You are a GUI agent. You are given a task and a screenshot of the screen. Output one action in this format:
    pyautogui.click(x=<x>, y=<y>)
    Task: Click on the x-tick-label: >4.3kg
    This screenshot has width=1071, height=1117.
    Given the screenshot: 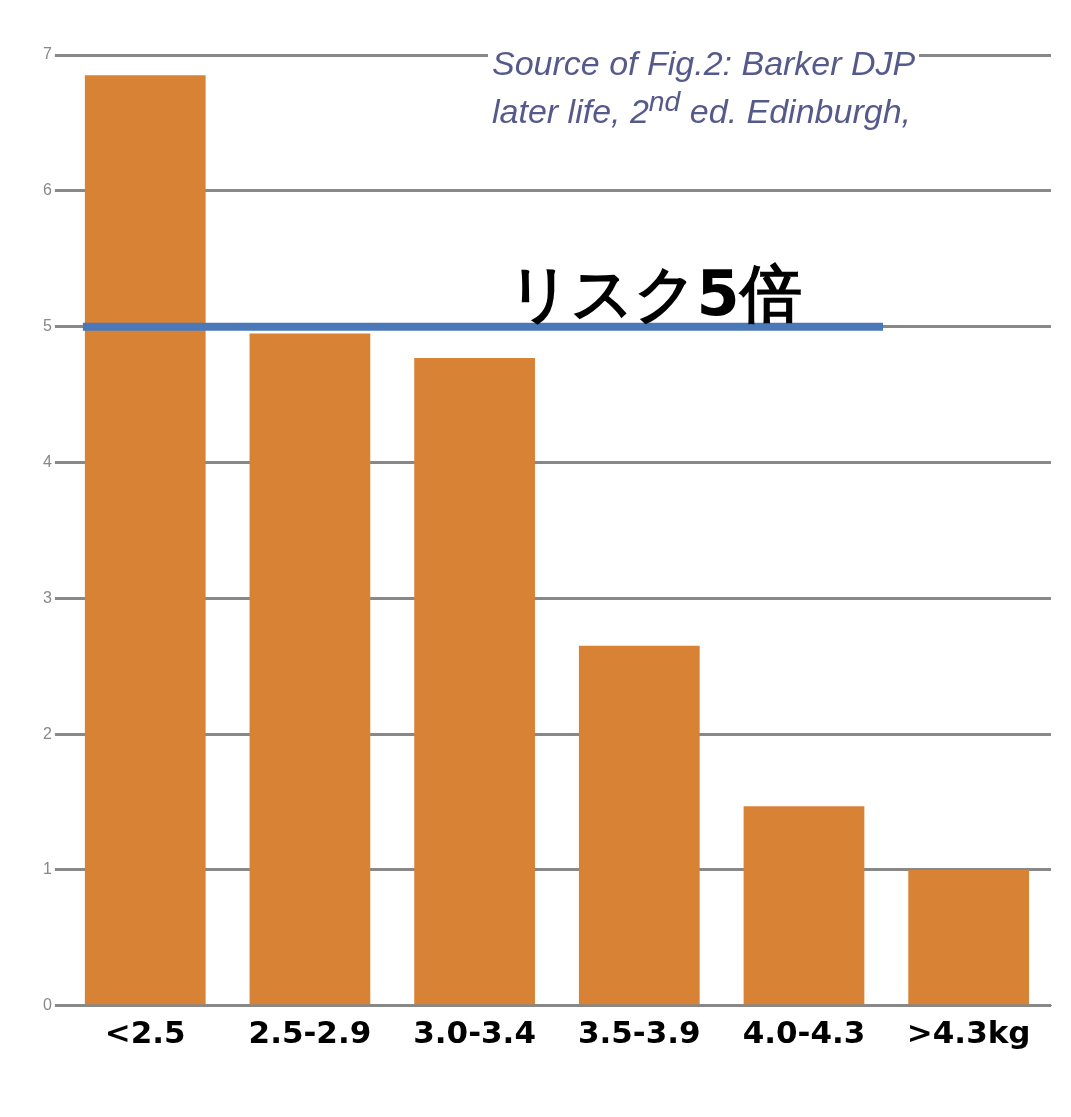 What is the action you would take?
    pyautogui.click(x=968, y=1032)
    